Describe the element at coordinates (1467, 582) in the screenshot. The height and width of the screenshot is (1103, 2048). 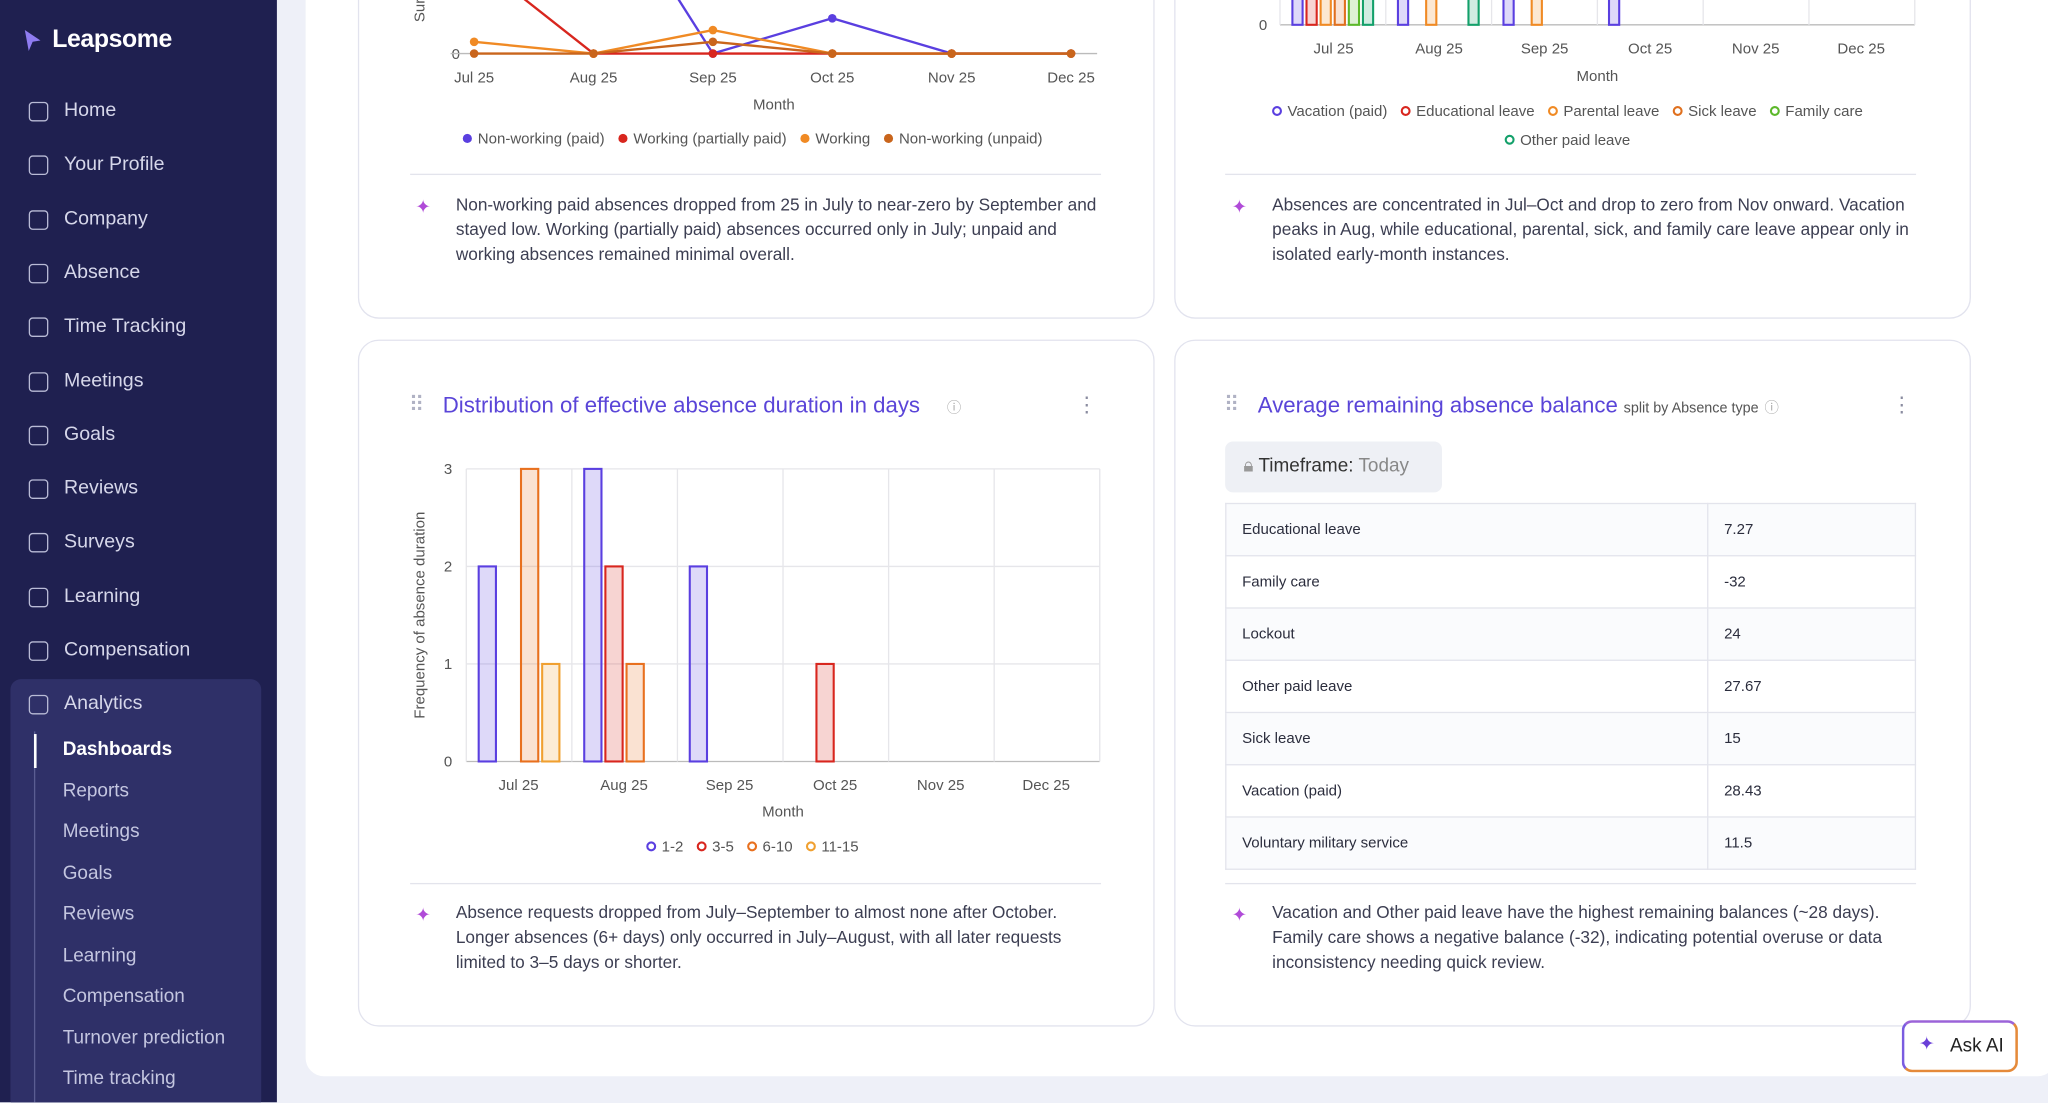
I see `cell-label: Family care` at that location.